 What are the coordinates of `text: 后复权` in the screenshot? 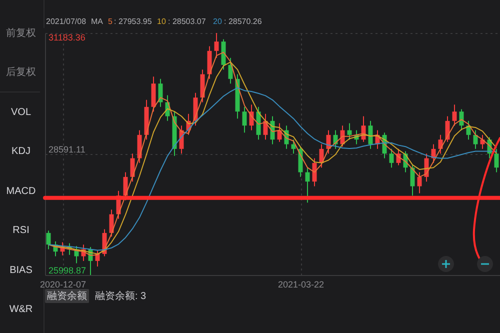 It's located at (21, 72).